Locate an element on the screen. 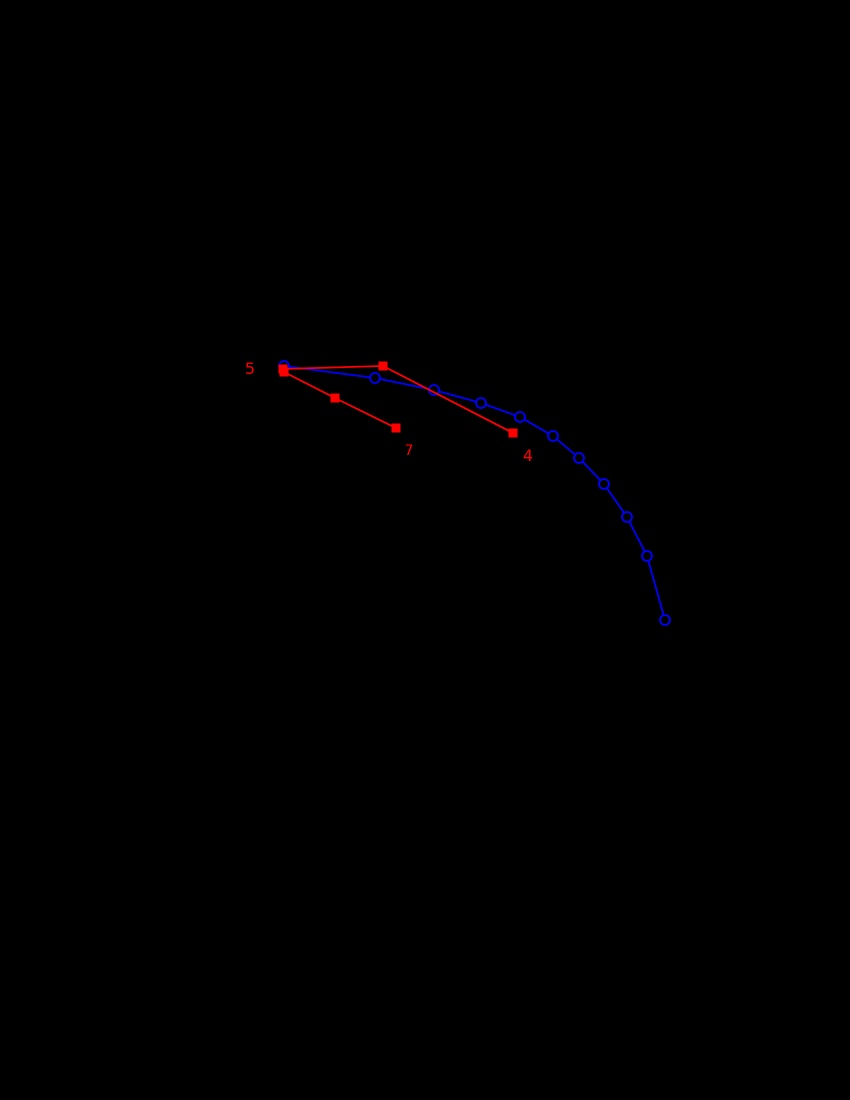  annotation-label: 5 is located at coordinates (250, 368).